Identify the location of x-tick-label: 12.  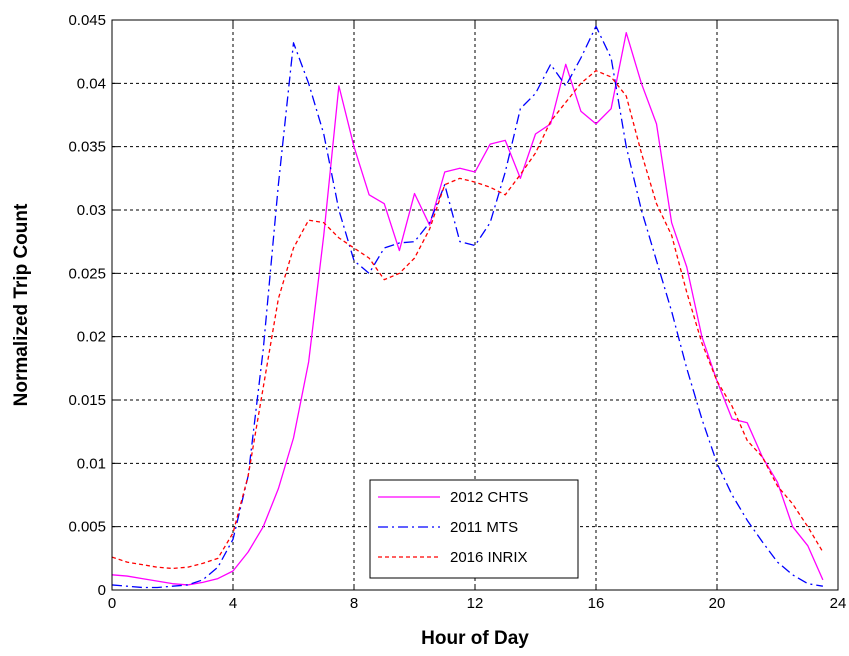
(475, 603).